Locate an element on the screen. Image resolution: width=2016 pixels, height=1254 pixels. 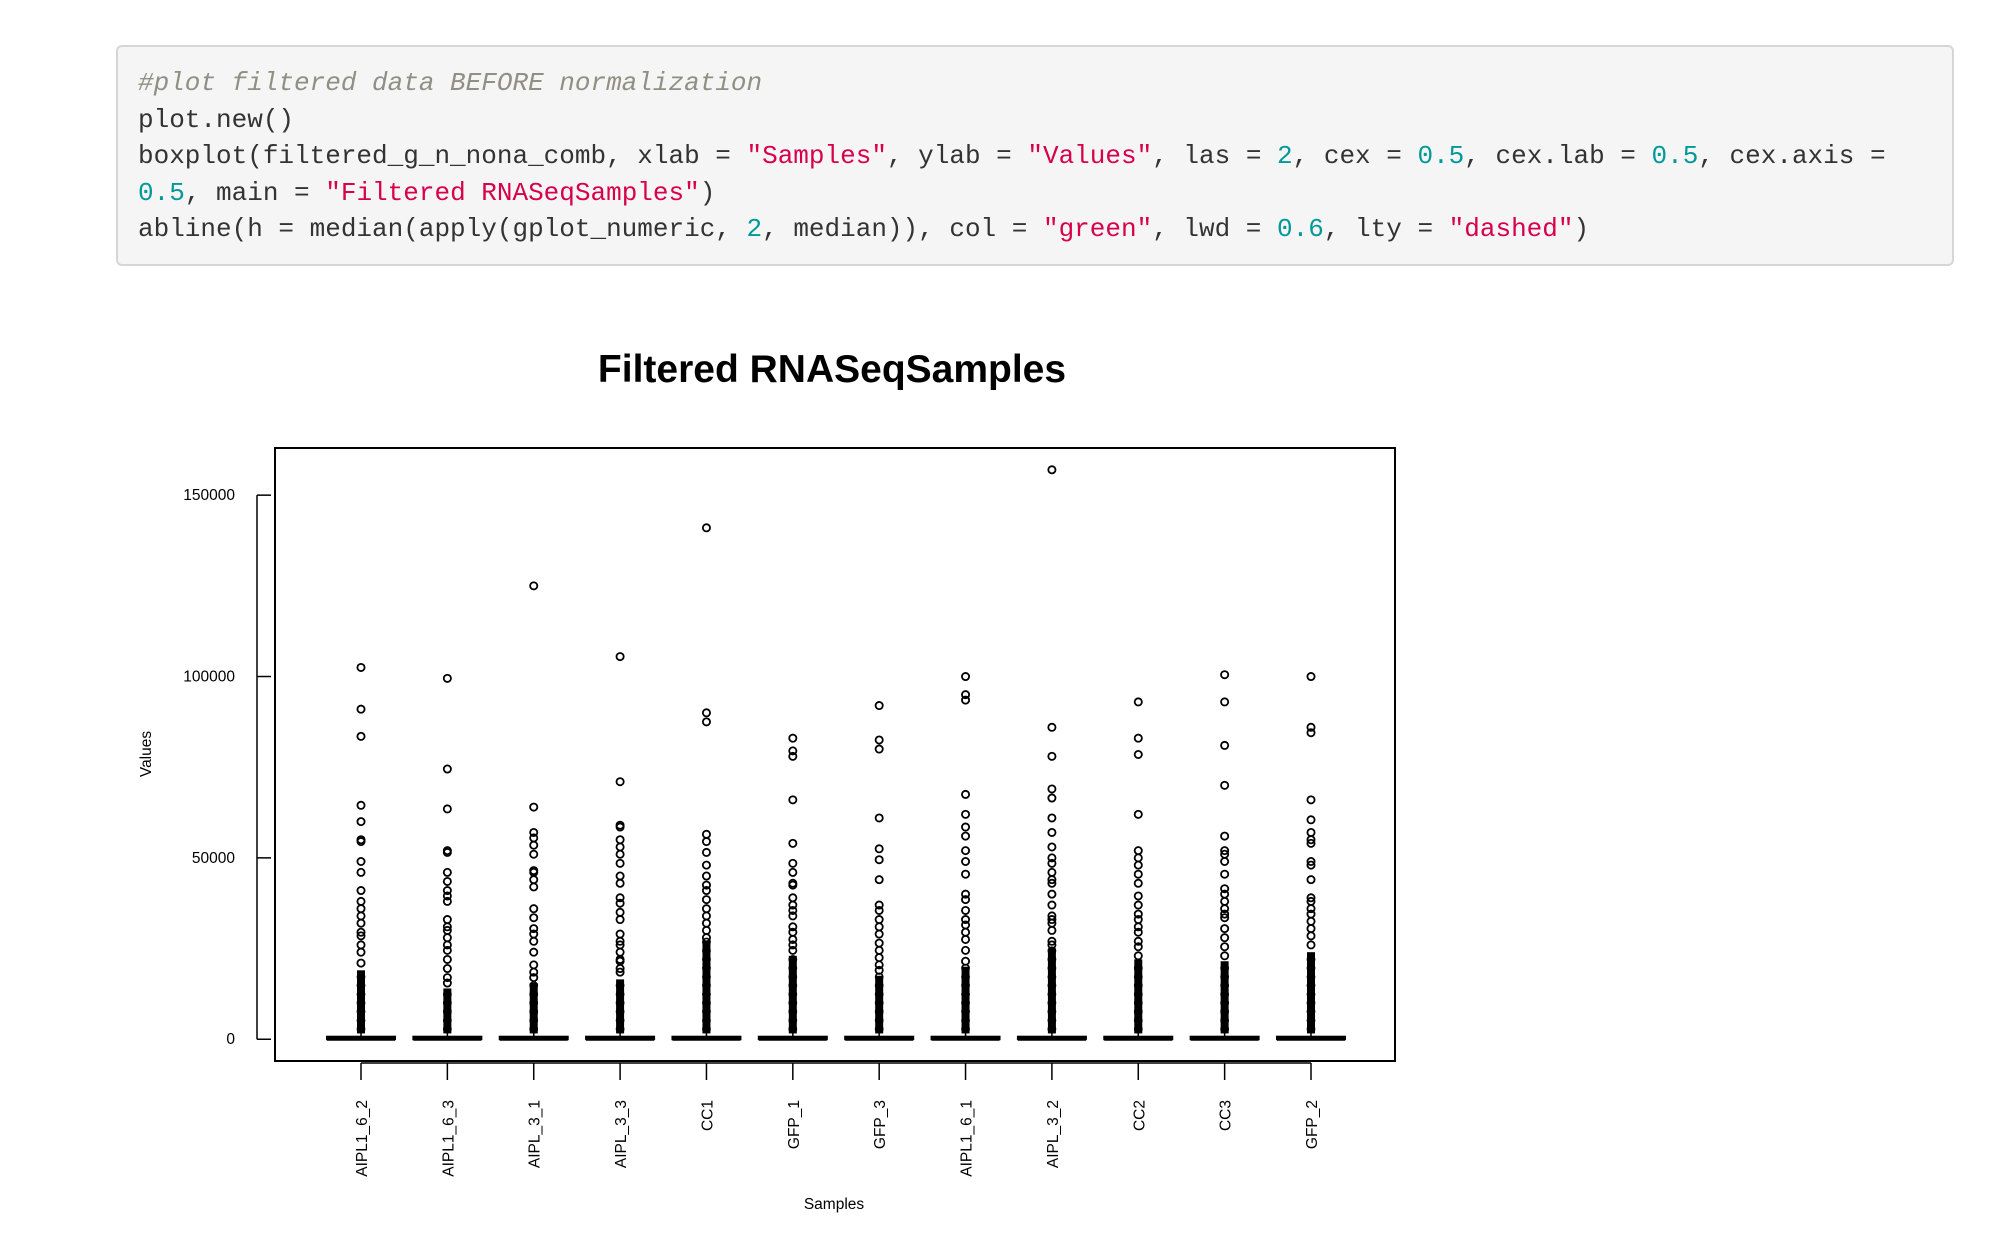
code-token-comment: #plot filtered data BEFORE normalization is located at coordinates (450, 83).